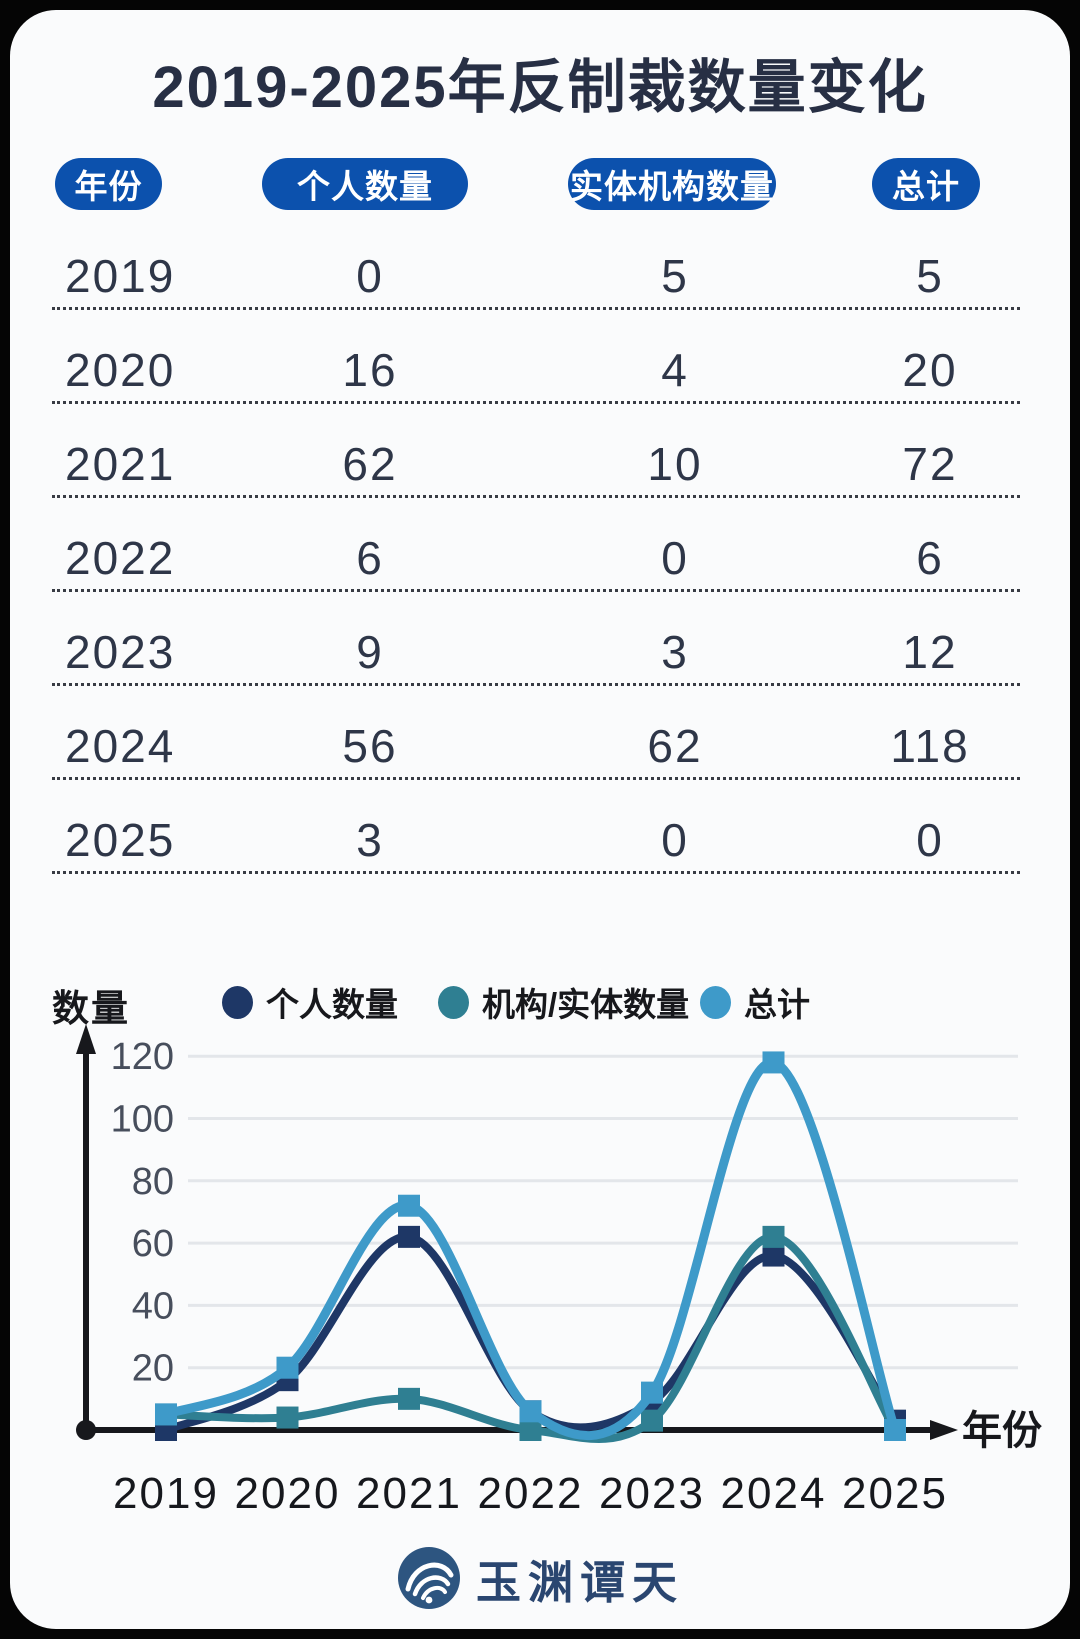 Image resolution: width=1080 pixels, height=1639 pixels. What do you see at coordinates (370, 652) in the screenshot?
I see `individual-count-cell: 9` at bounding box center [370, 652].